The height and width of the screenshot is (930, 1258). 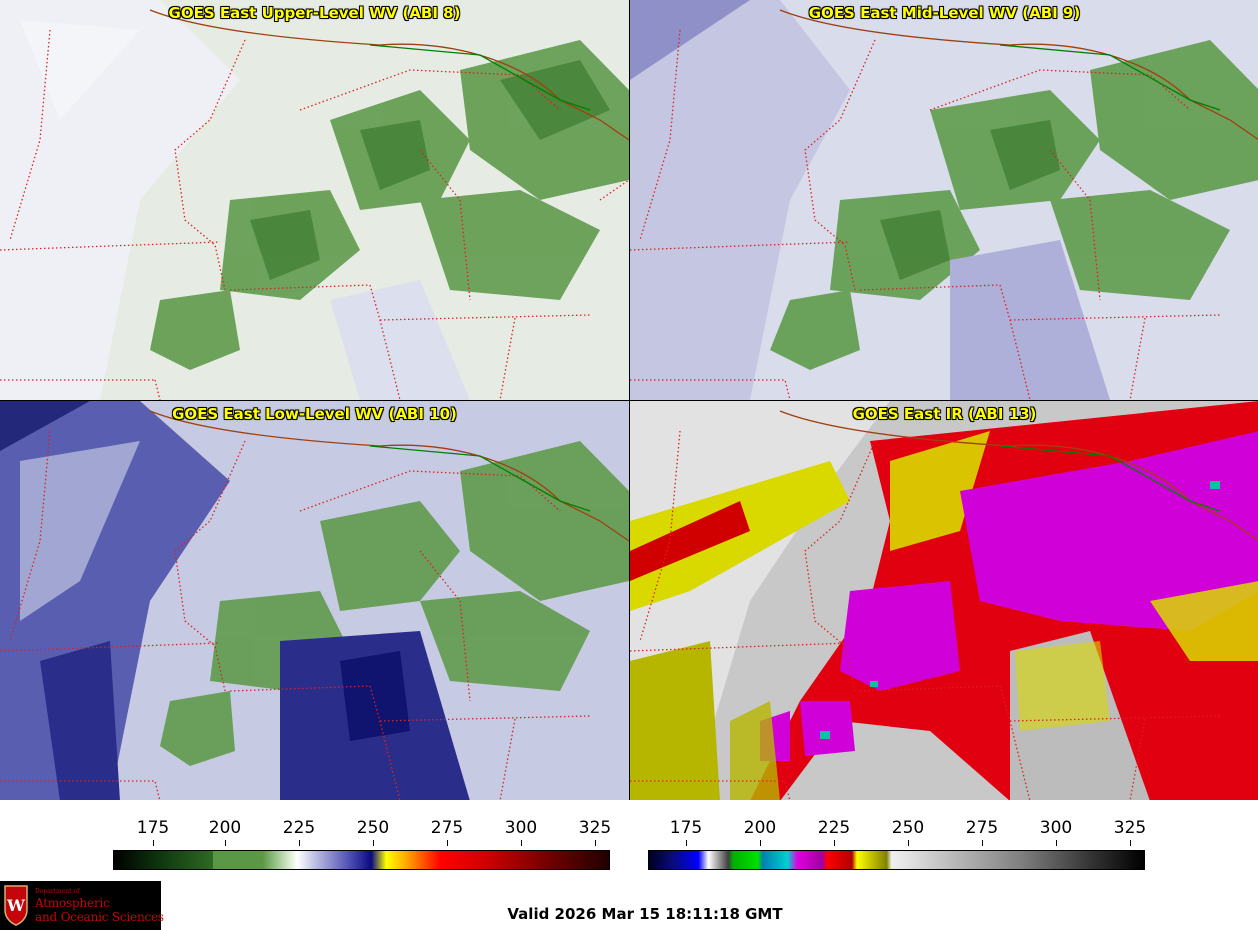 I want to click on wv-tick-label: 325, so click(x=595, y=828).